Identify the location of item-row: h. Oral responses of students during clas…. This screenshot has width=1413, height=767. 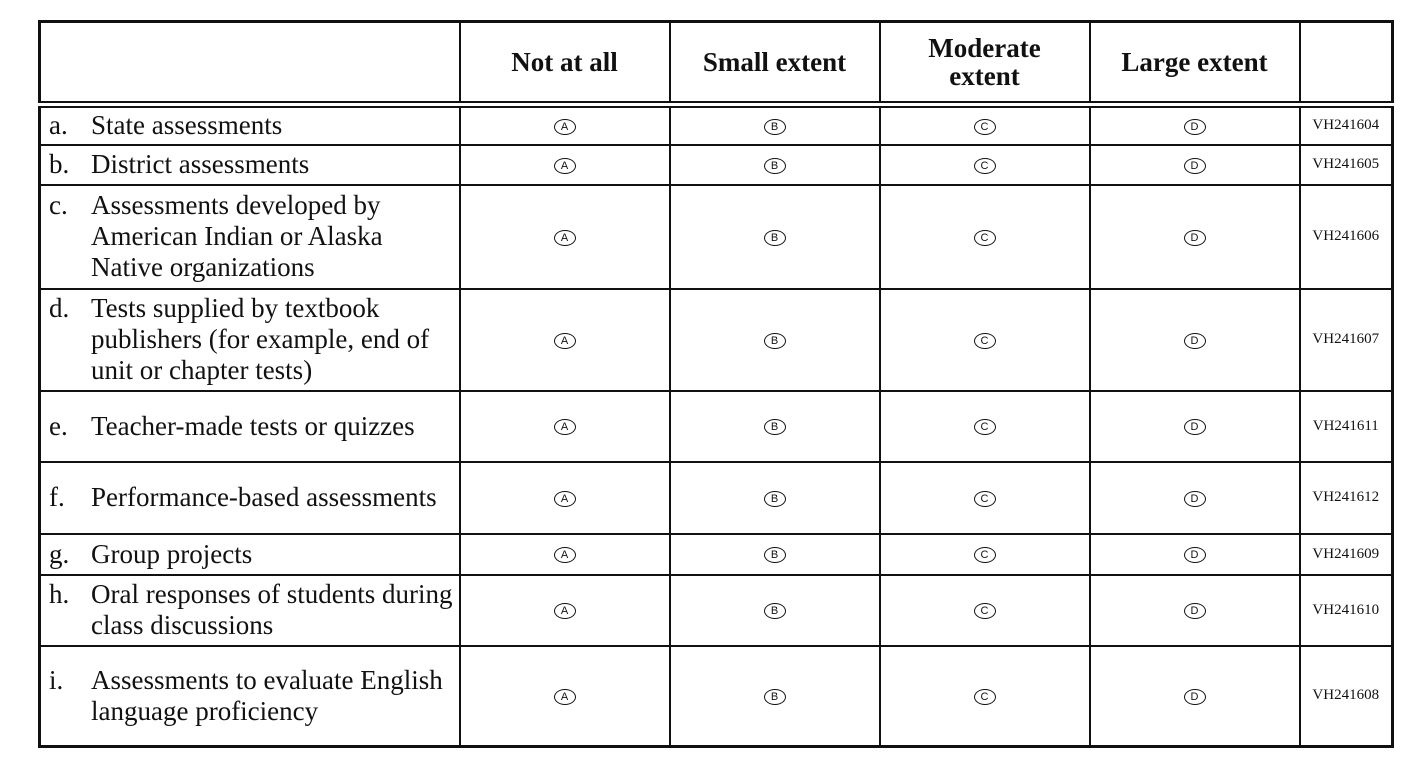
(716, 610).